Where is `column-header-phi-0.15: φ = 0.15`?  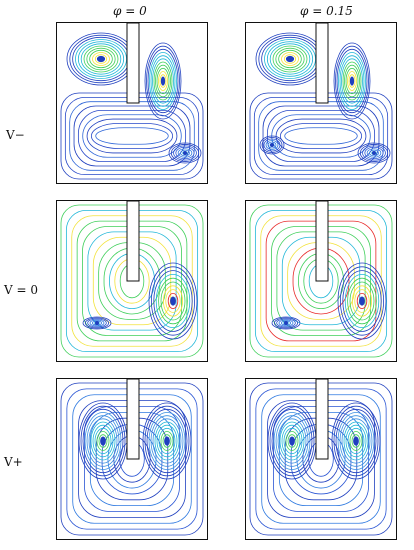 column-header-phi-0.15: φ = 0.15 is located at coordinates (326, 11).